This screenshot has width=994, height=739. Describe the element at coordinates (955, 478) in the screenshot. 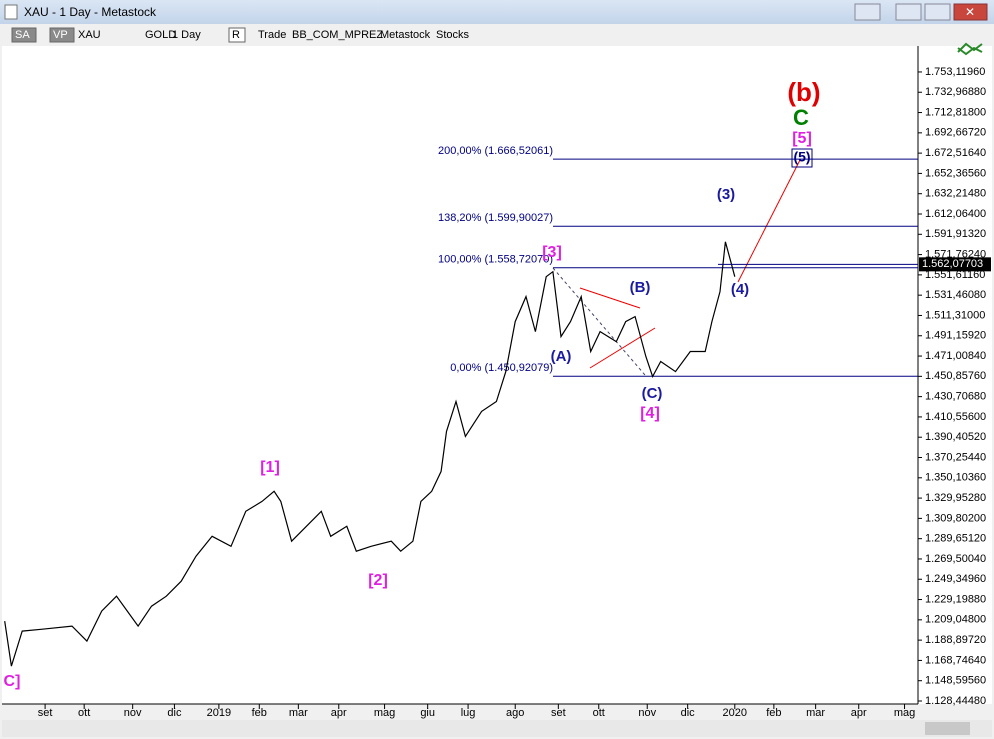

I see `y-tick-label: 1.350,10360` at that location.